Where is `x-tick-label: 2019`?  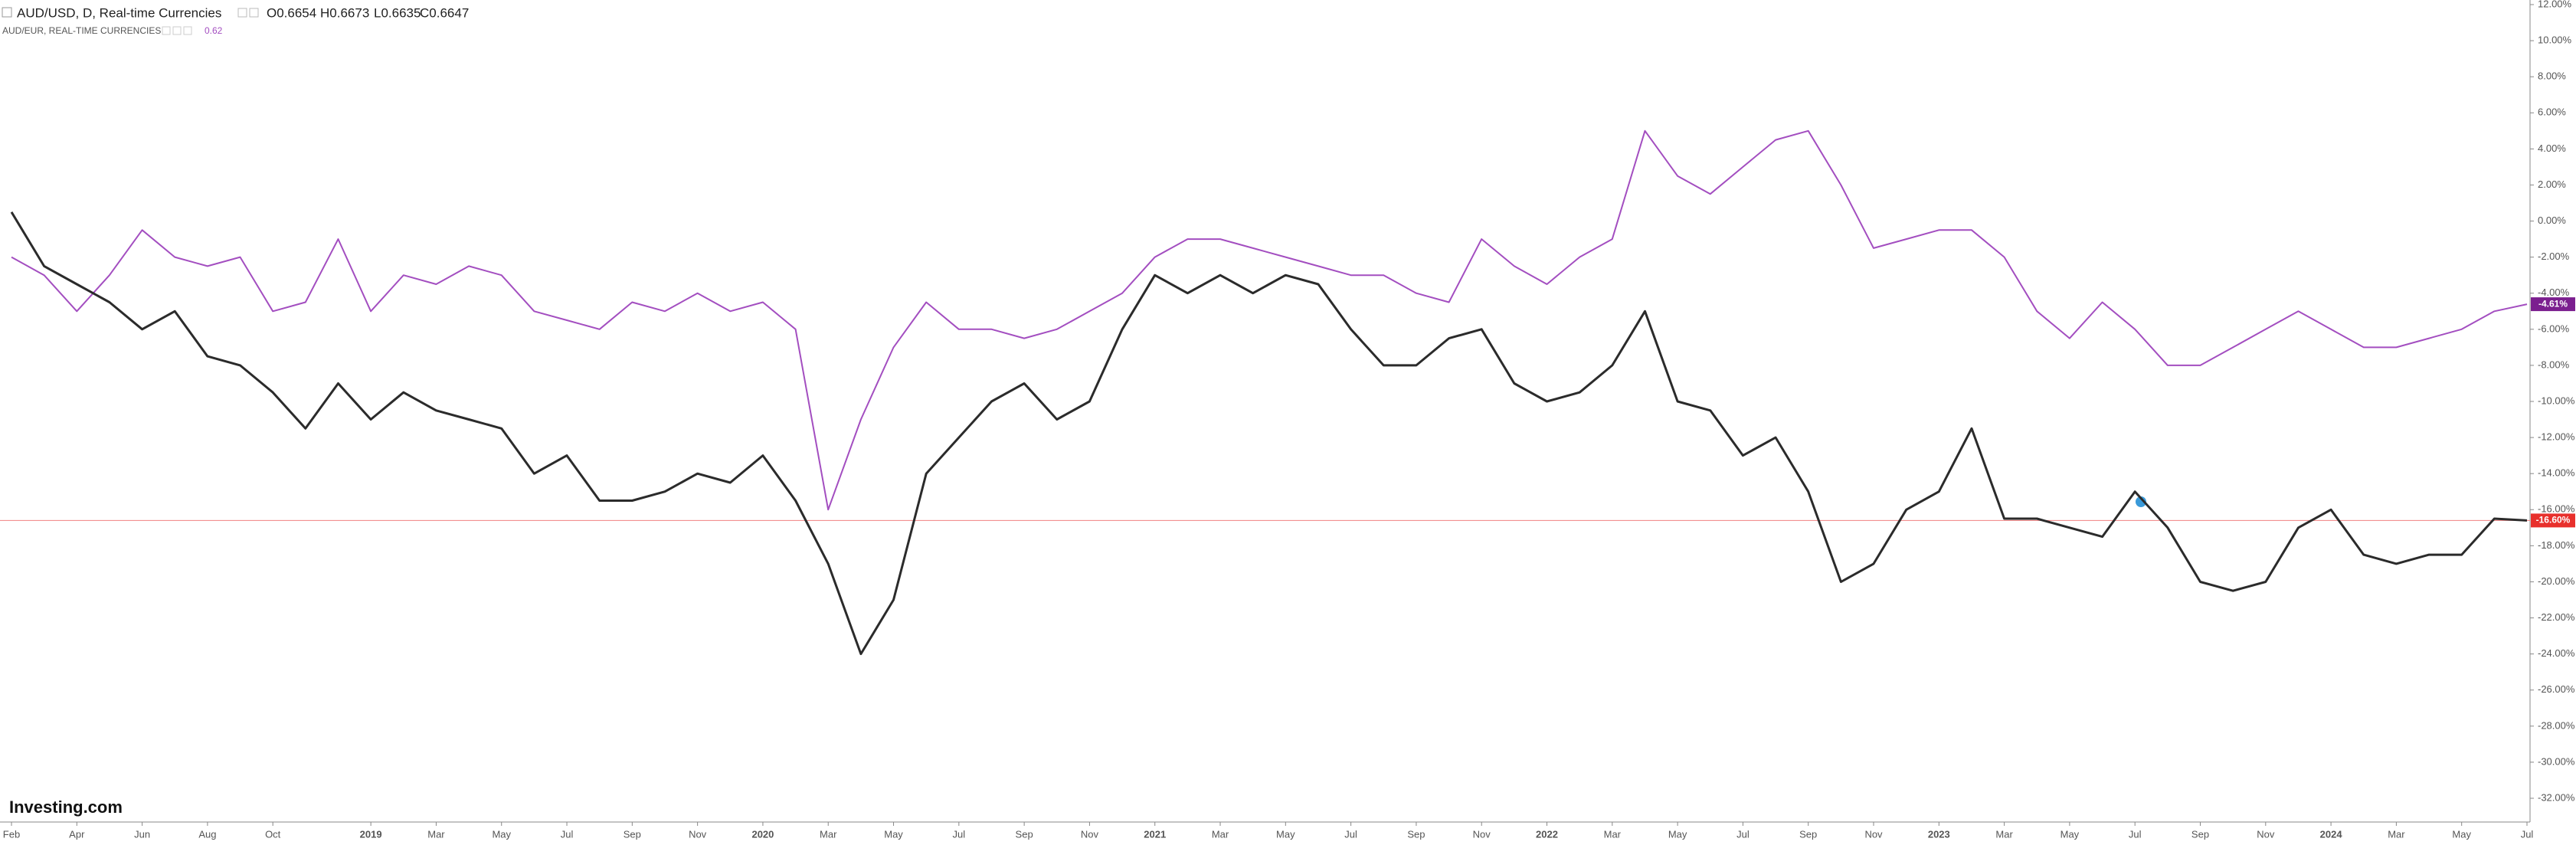 x-tick-label: 2019 is located at coordinates (371, 834).